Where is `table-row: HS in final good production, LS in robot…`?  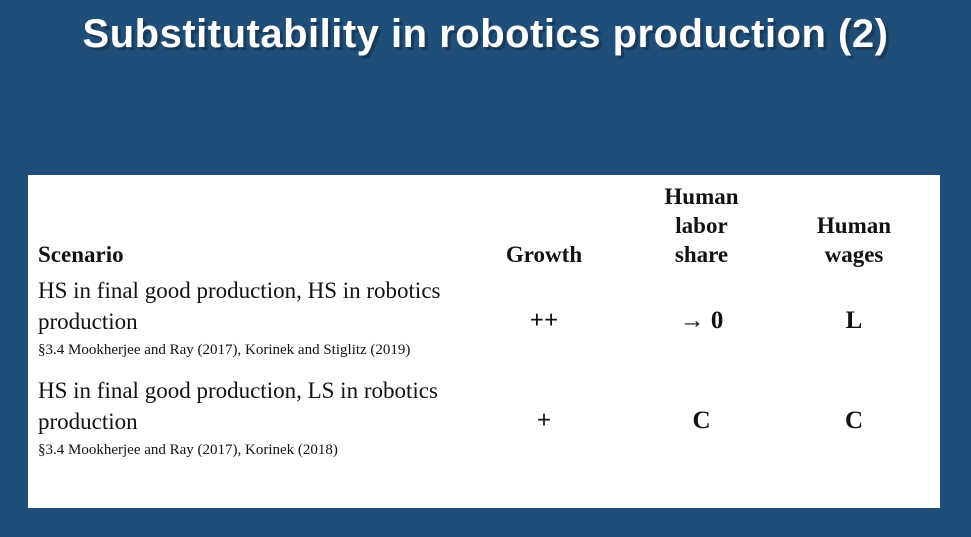
table-row: HS in final good production, LS in robot… is located at coordinates (486, 406).